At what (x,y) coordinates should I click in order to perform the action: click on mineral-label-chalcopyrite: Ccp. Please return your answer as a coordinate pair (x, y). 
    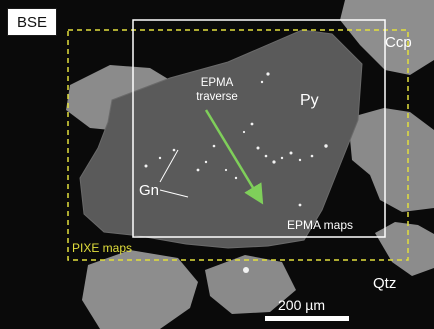
    Looking at the image, I should click on (398, 42).